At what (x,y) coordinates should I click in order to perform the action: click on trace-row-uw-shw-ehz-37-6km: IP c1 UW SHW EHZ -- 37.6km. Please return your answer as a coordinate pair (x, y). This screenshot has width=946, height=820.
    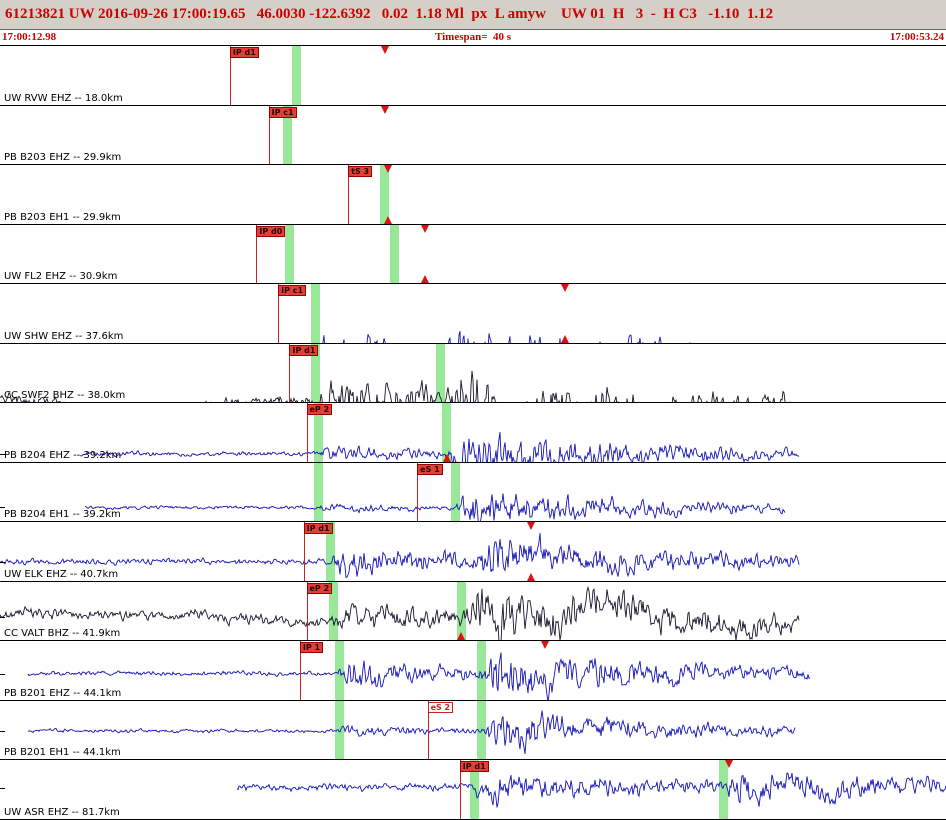
    Looking at the image, I should click on (473, 314).